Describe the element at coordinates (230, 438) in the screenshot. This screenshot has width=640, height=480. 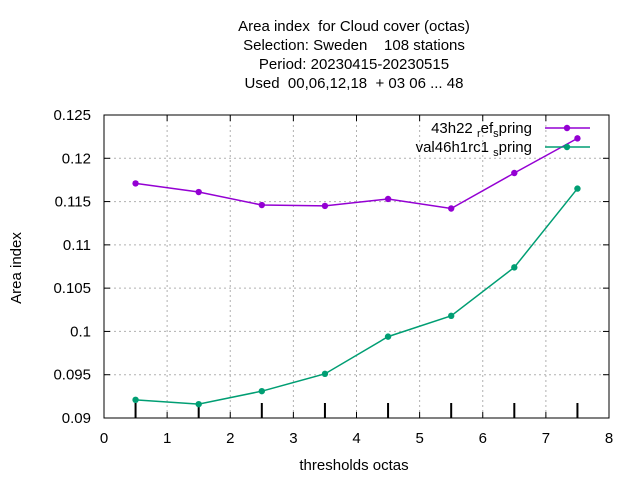
I see `x-tick-label: 2` at that location.